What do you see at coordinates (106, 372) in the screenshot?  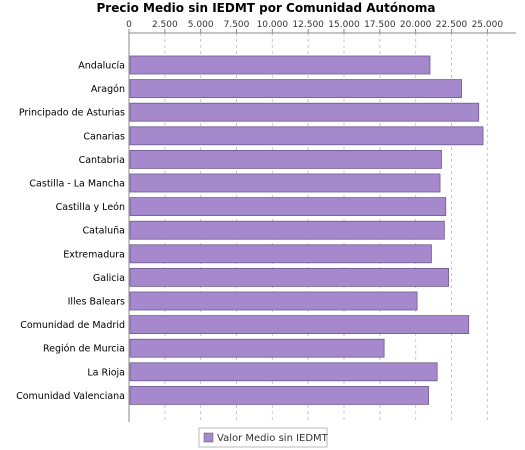 I see `category-label: La Rioja` at bounding box center [106, 372].